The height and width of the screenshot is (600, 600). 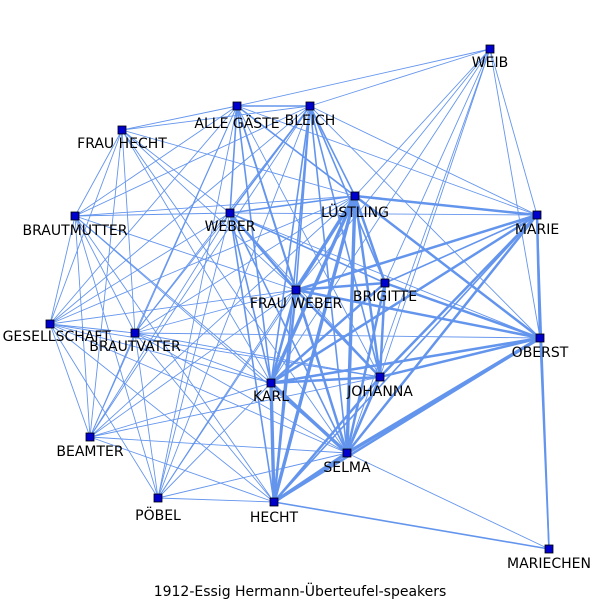 What do you see at coordinates (173, 307) in the screenshot?
I see `edge-gesellschaft-frau_weber` at bounding box center [173, 307].